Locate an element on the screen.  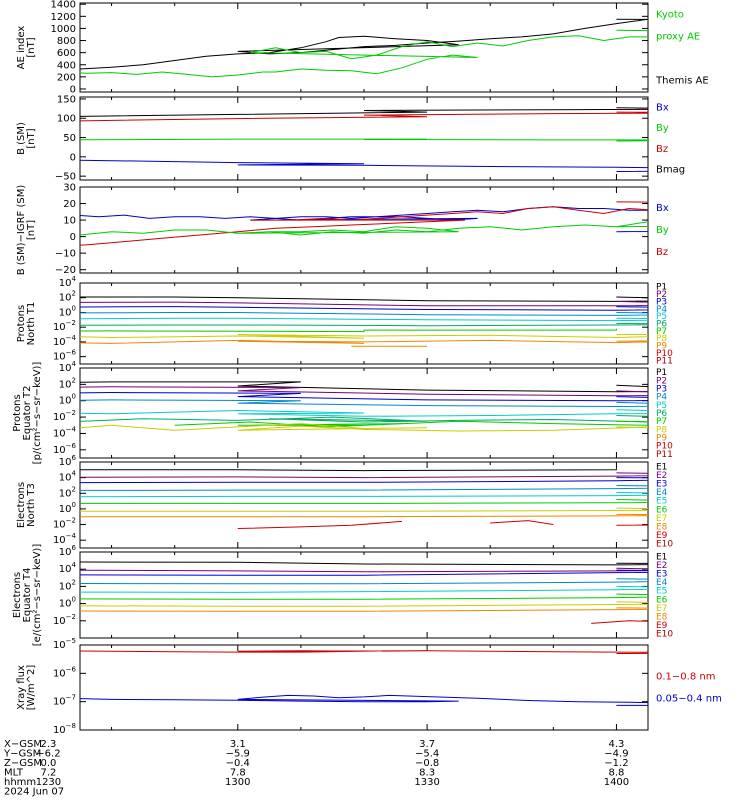
orbit-row-label: MLT is located at coordinates (14, 773).